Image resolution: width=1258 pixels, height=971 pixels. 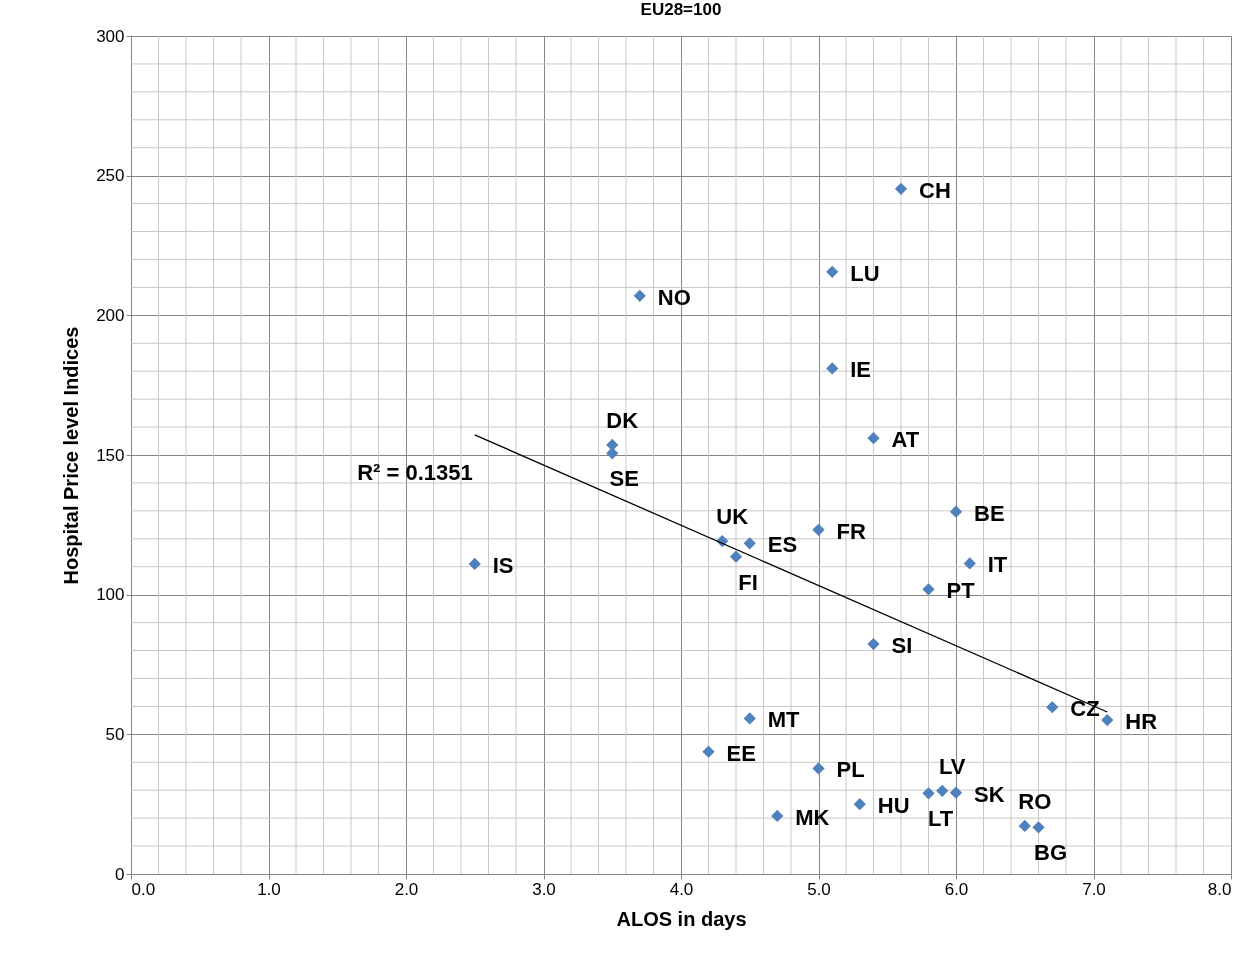 I want to click on annotation: LV, so click(x=952, y=766).